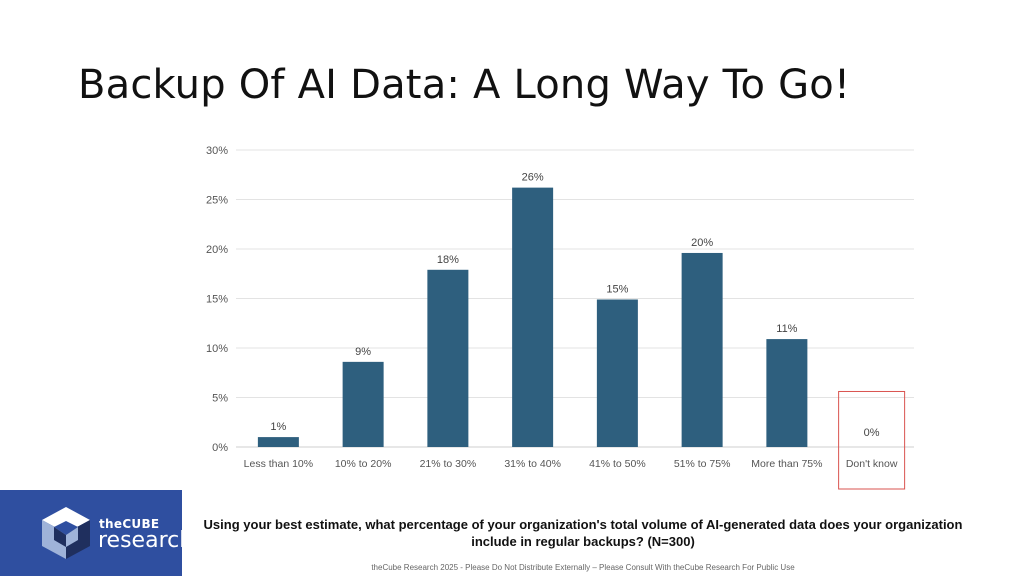 The height and width of the screenshot is (576, 1024). I want to click on data-label: 15%, so click(617, 289).